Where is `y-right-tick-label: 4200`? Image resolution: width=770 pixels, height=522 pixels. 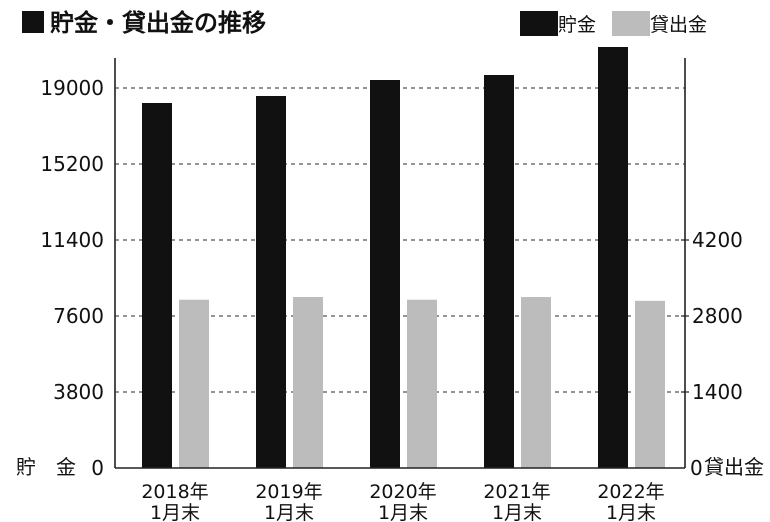 y-right-tick-label: 4200 is located at coordinates (717, 240).